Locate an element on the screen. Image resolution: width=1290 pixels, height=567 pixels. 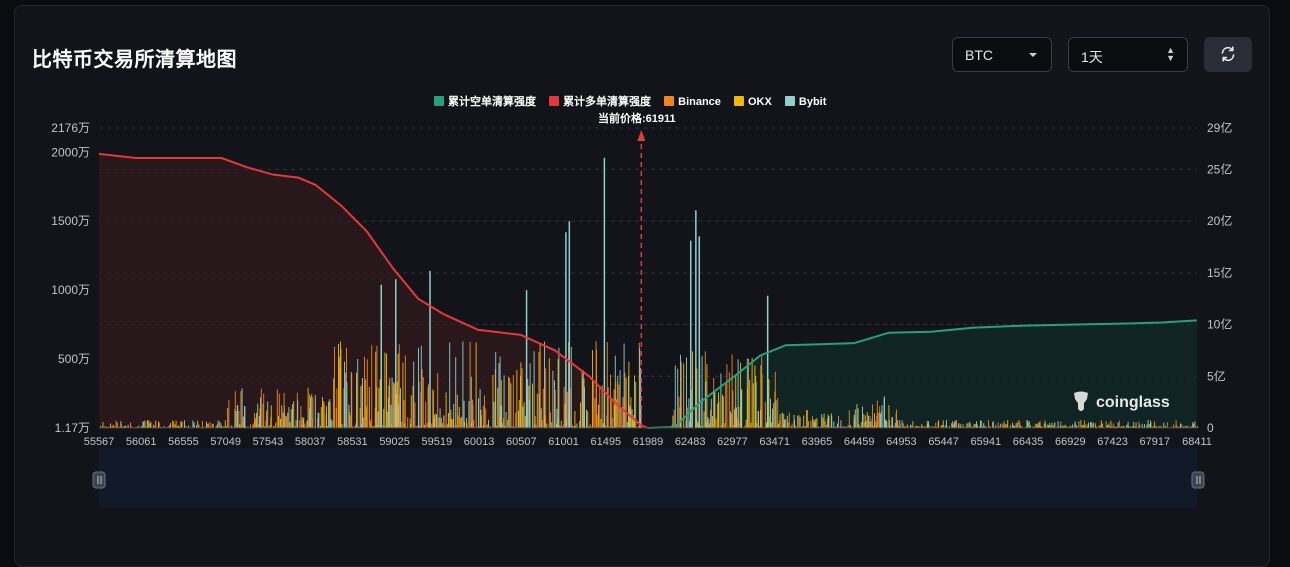
x-tick-label: 58531 is located at coordinates (352, 442).